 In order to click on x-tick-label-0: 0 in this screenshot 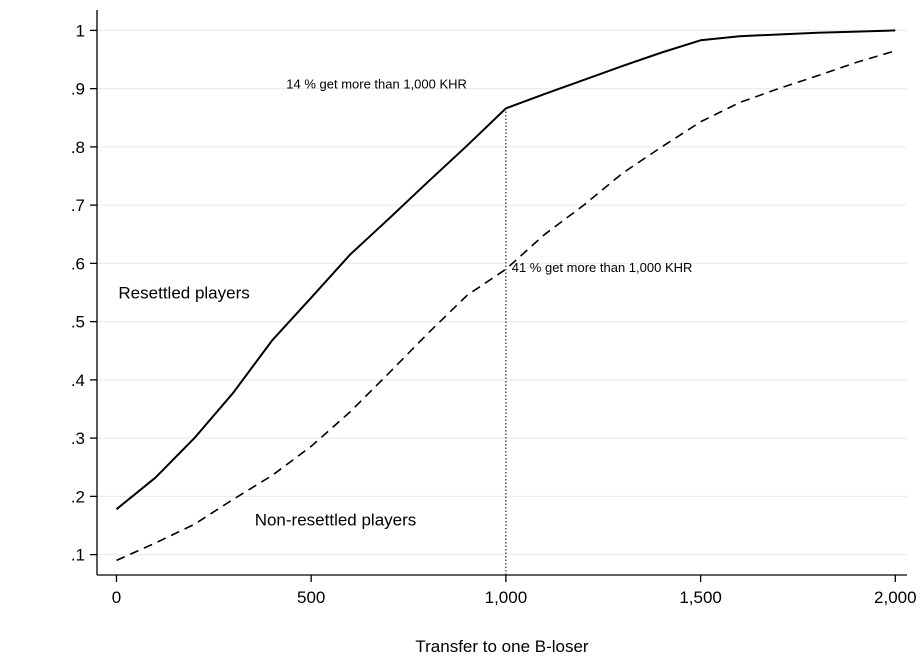, I will do `click(116, 597)`.